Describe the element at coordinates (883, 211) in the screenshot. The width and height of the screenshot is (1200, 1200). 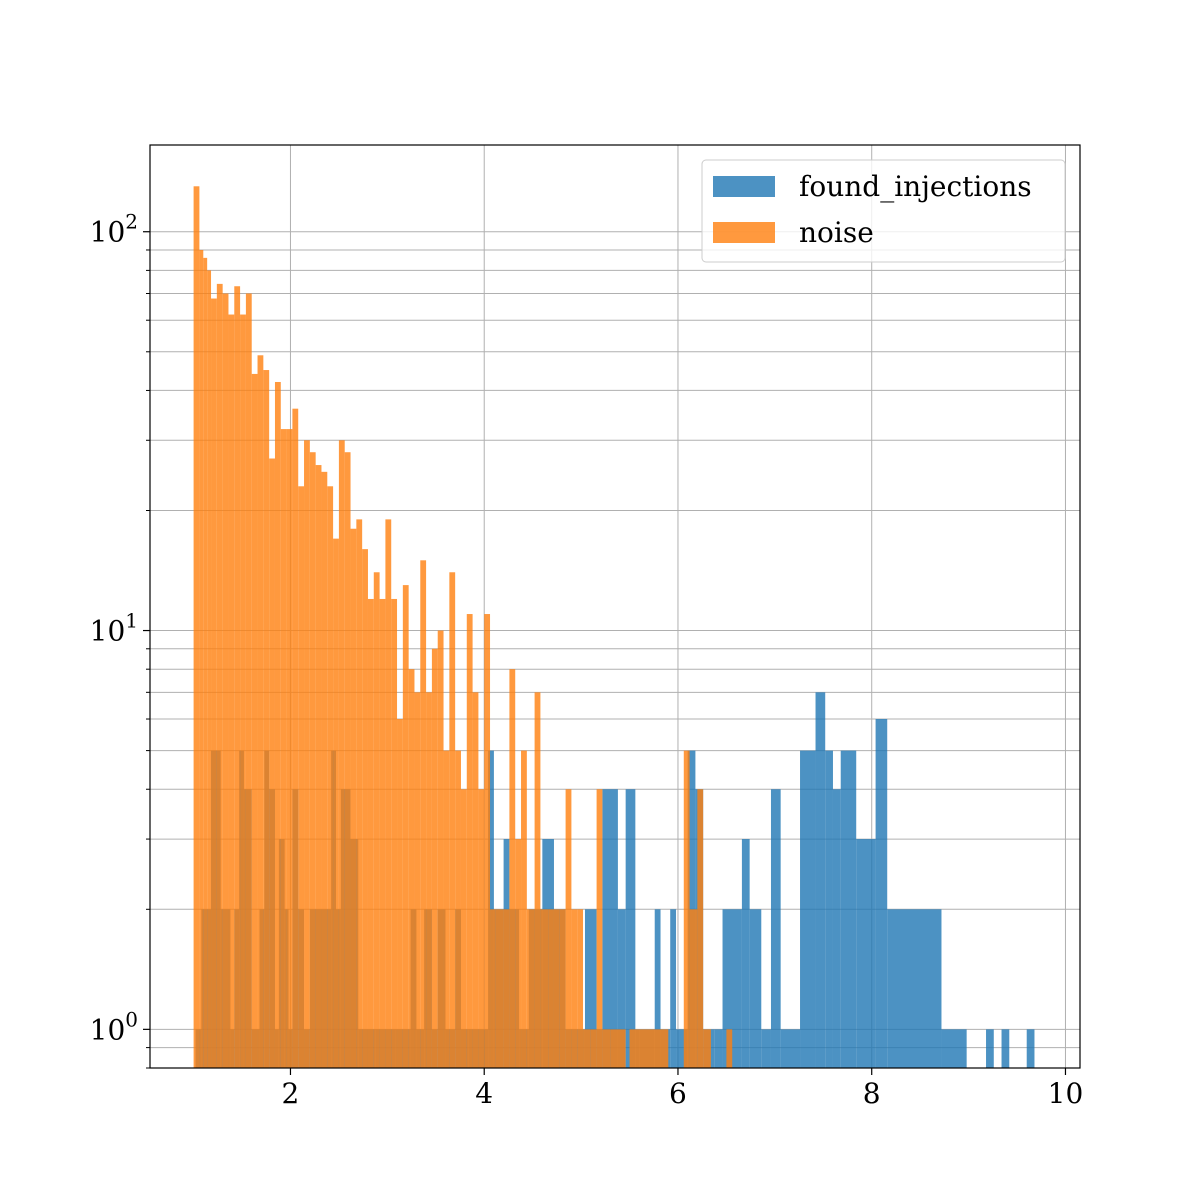
I see `legend-box` at that location.